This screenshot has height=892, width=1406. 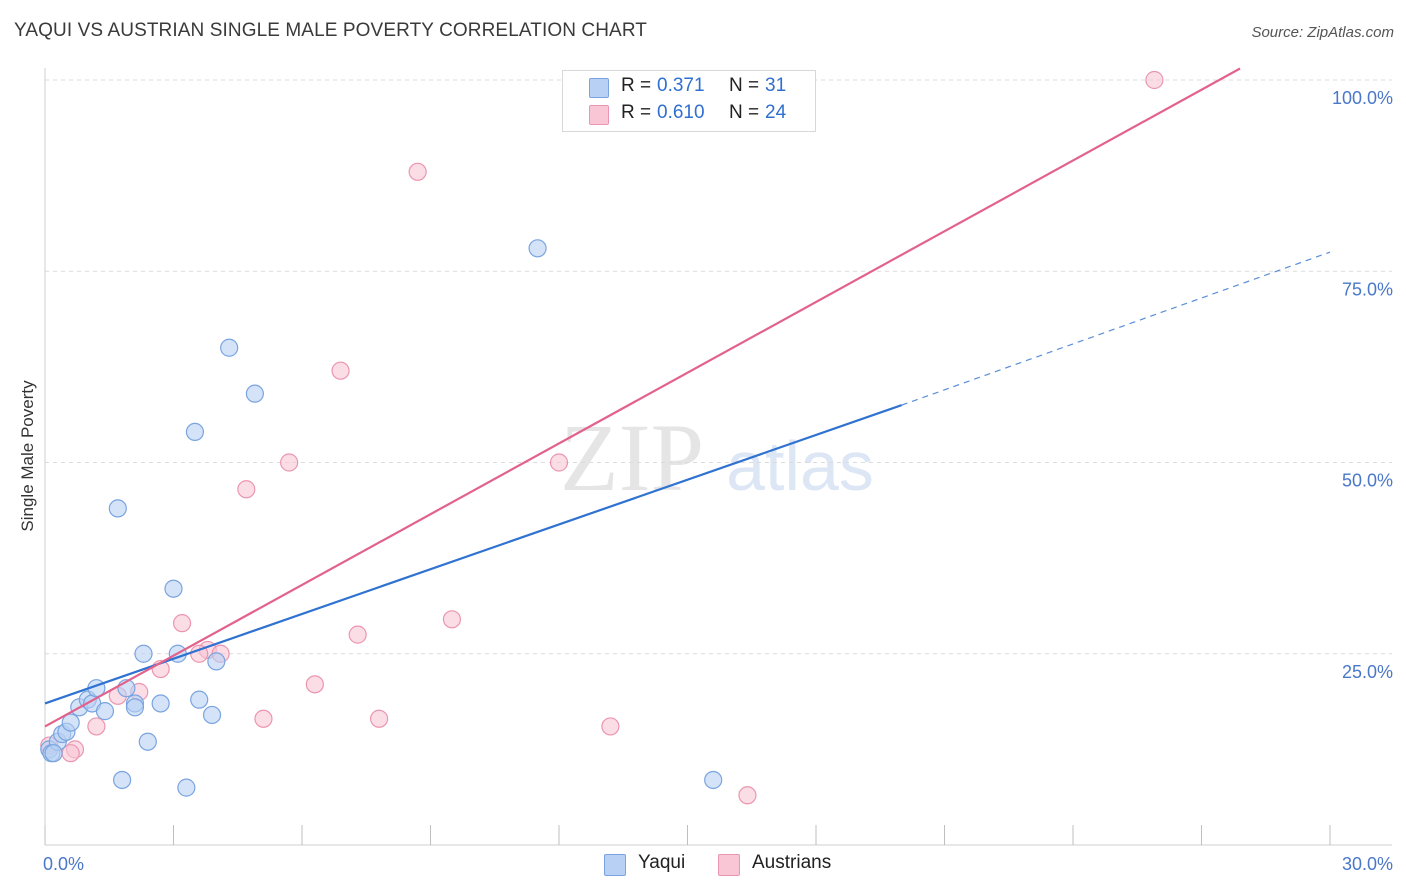 I want to click on correlation-legend: R = 0.371 N = 31 R = 0.610 N = 24, so click(x=689, y=101).